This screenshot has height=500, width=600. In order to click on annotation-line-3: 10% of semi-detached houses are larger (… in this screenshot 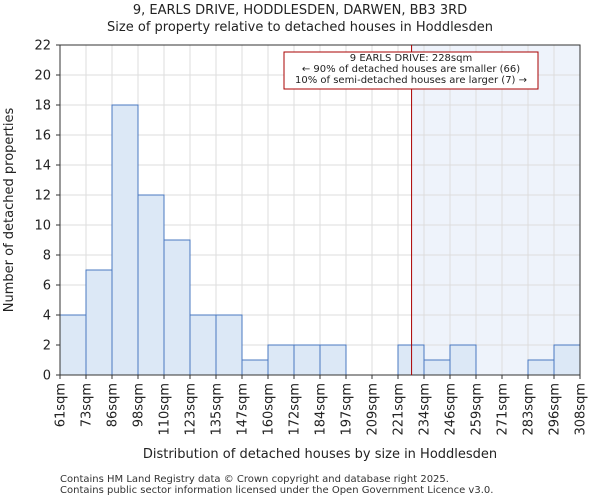, I will do `click(411, 80)`.